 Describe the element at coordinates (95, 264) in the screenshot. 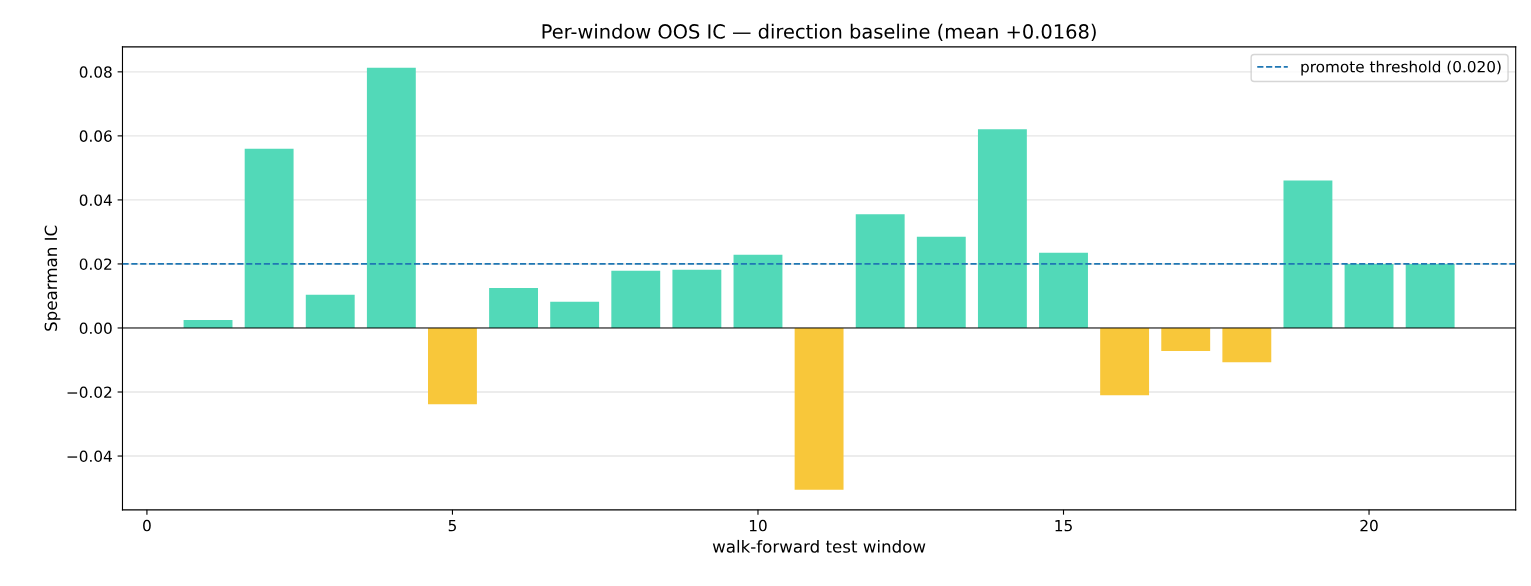

I see `y-tick-label: 0.02` at that location.